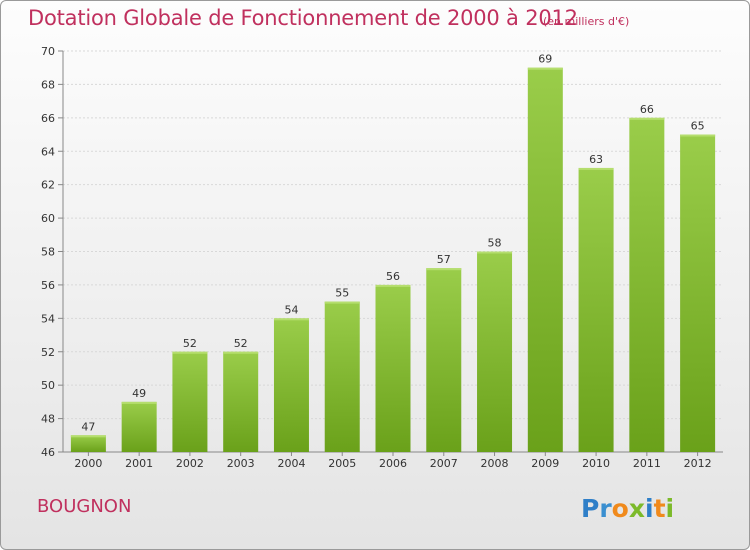 The width and height of the screenshot is (750, 550). What do you see at coordinates (596, 159) in the screenshot?
I see `data-label-2010: 63` at bounding box center [596, 159].